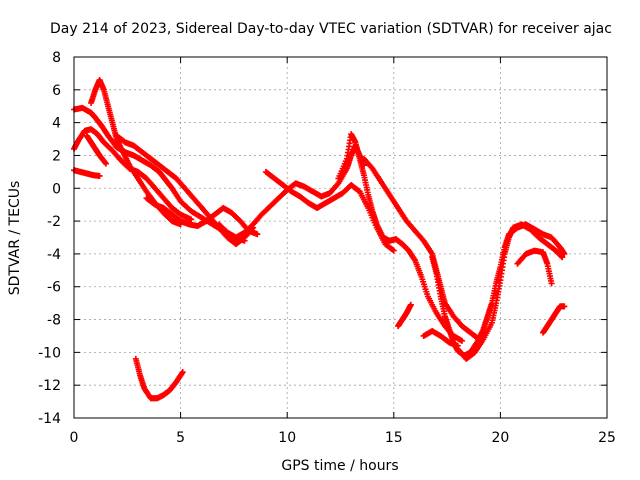 The width and height of the screenshot is (640, 480). I want to click on y-tick-label: 4, so click(56, 124).